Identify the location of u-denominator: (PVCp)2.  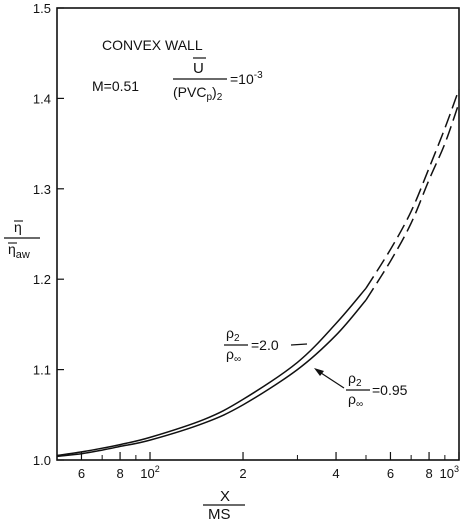
(198, 93).